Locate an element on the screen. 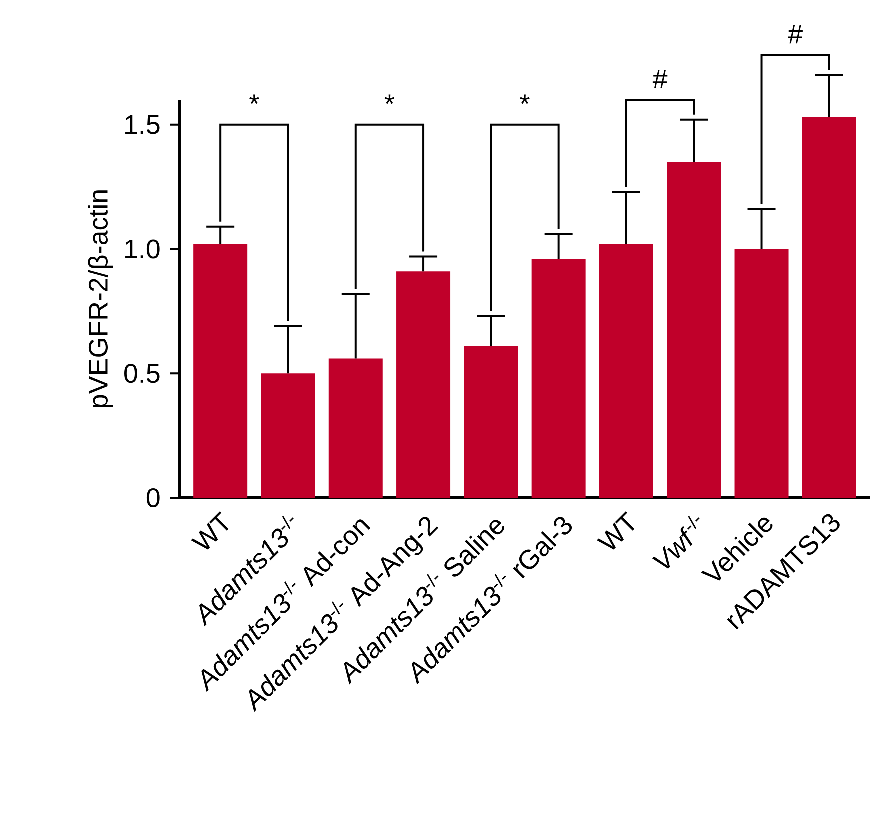 The height and width of the screenshot is (840, 874). y-tick-label: 1.0 is located at coordinates (143, 249).